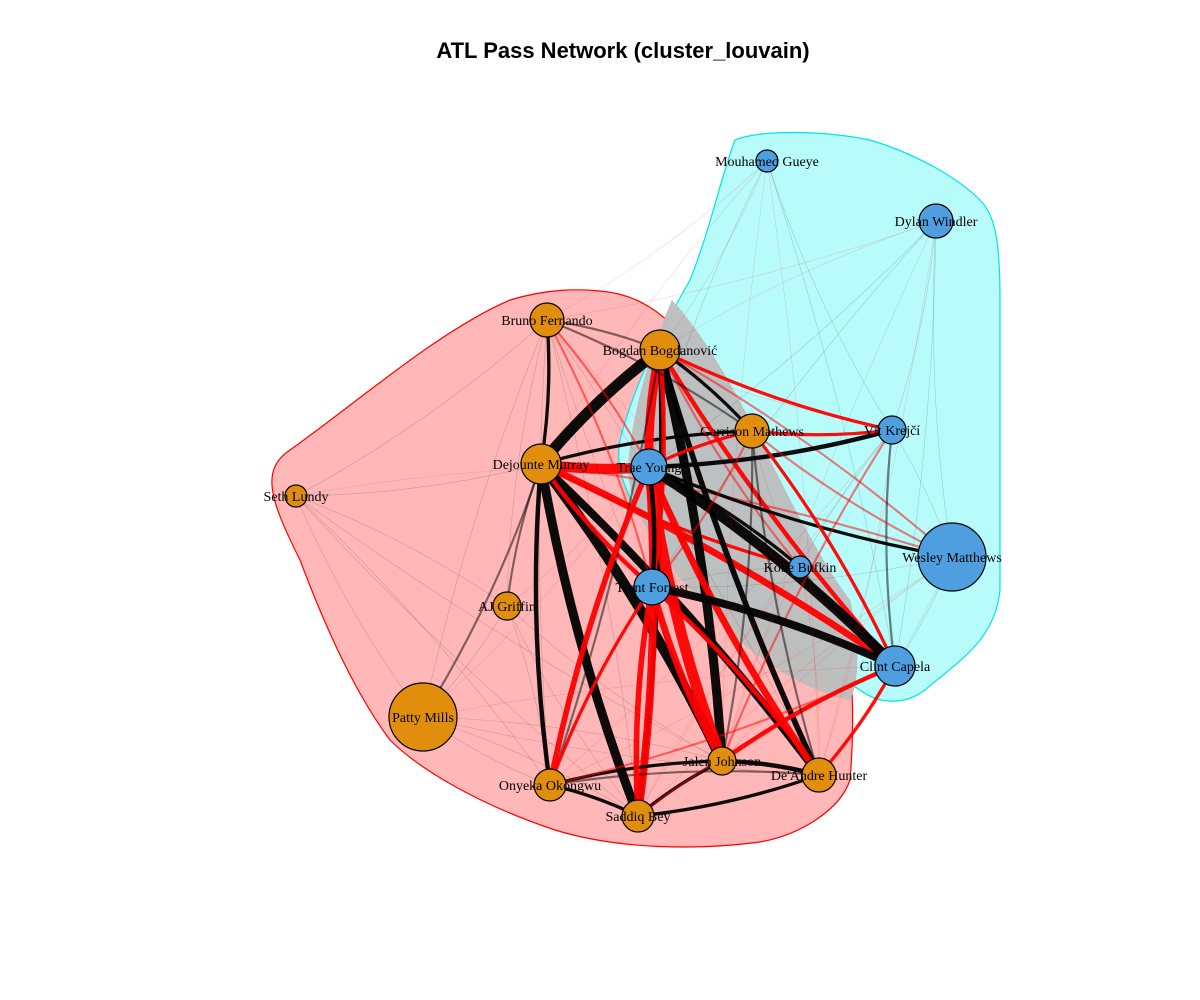 The width and height of the screenshot is (1200, 1000). I want to click on edge-windler-capela, so click(915, 443).